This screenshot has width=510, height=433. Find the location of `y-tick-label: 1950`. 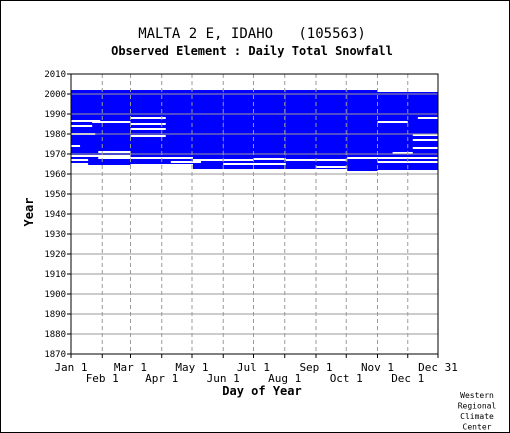

y-tick-label: 1950 is located at coordinates (55, 195).